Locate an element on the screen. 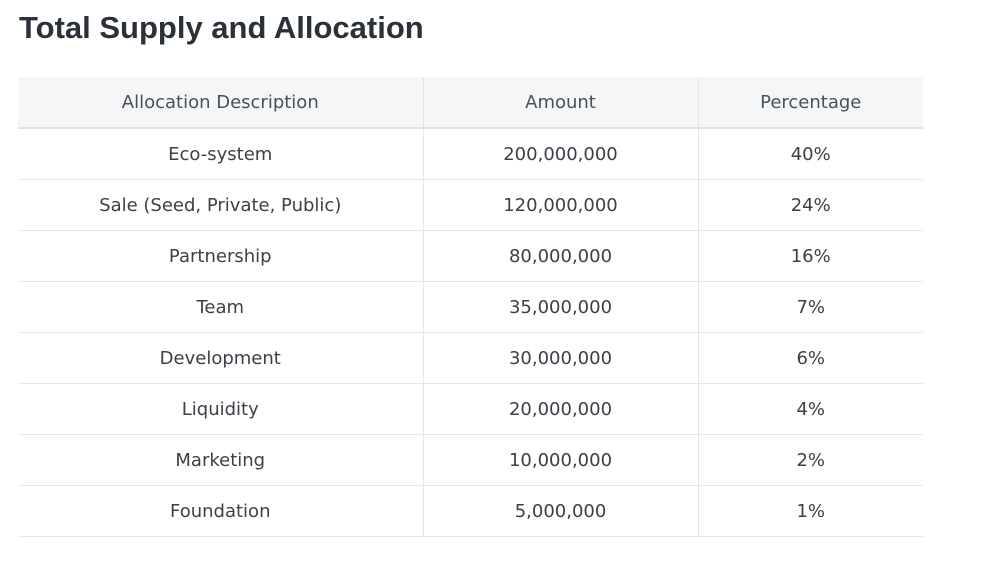  percentage-cell: 24% is located at coordinates (810, 205).